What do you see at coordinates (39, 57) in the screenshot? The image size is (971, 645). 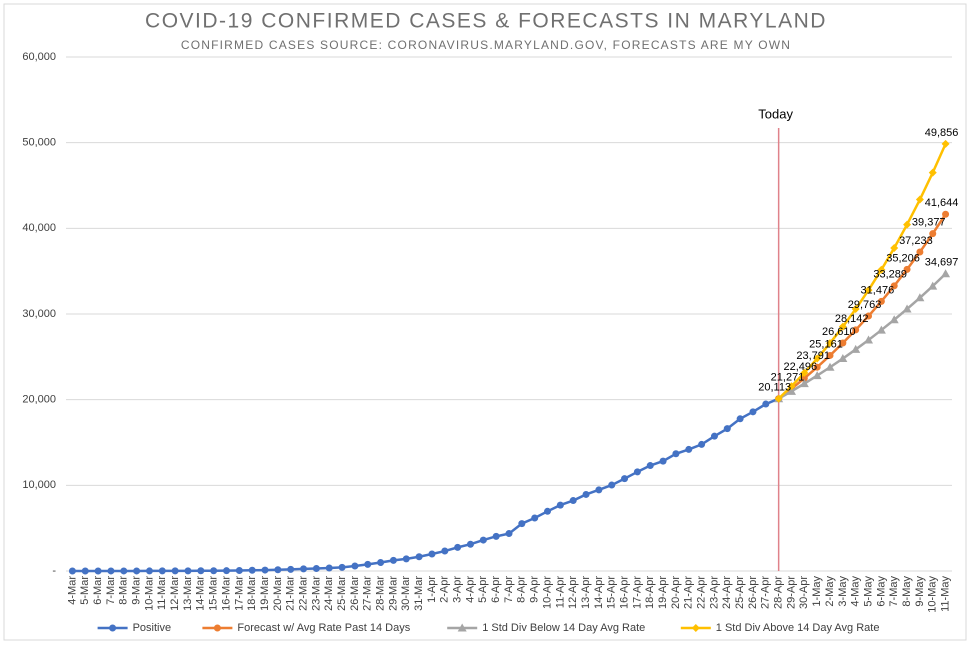 I see `y-tick-label: 60,000` at bounding box center [39, 57].